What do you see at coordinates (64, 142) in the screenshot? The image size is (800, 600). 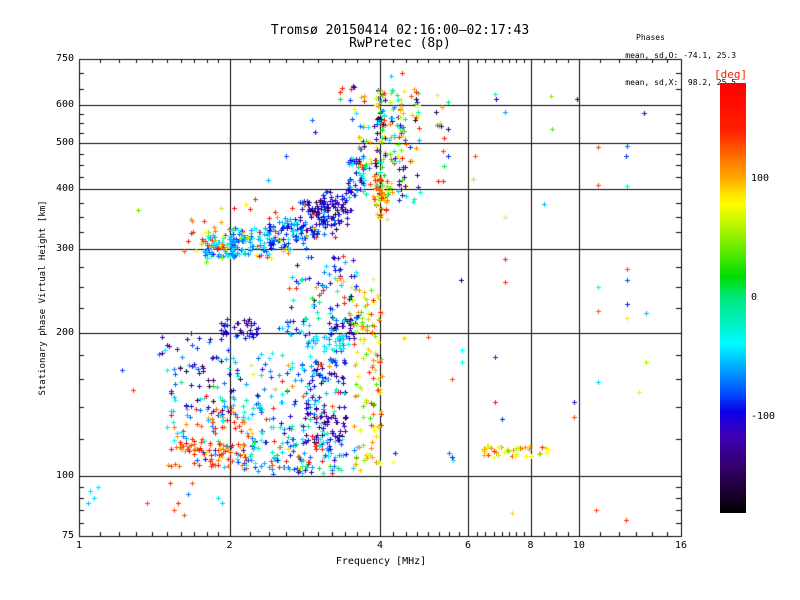 I see `y-tick-label: 500` at bounding box center [64, 142].